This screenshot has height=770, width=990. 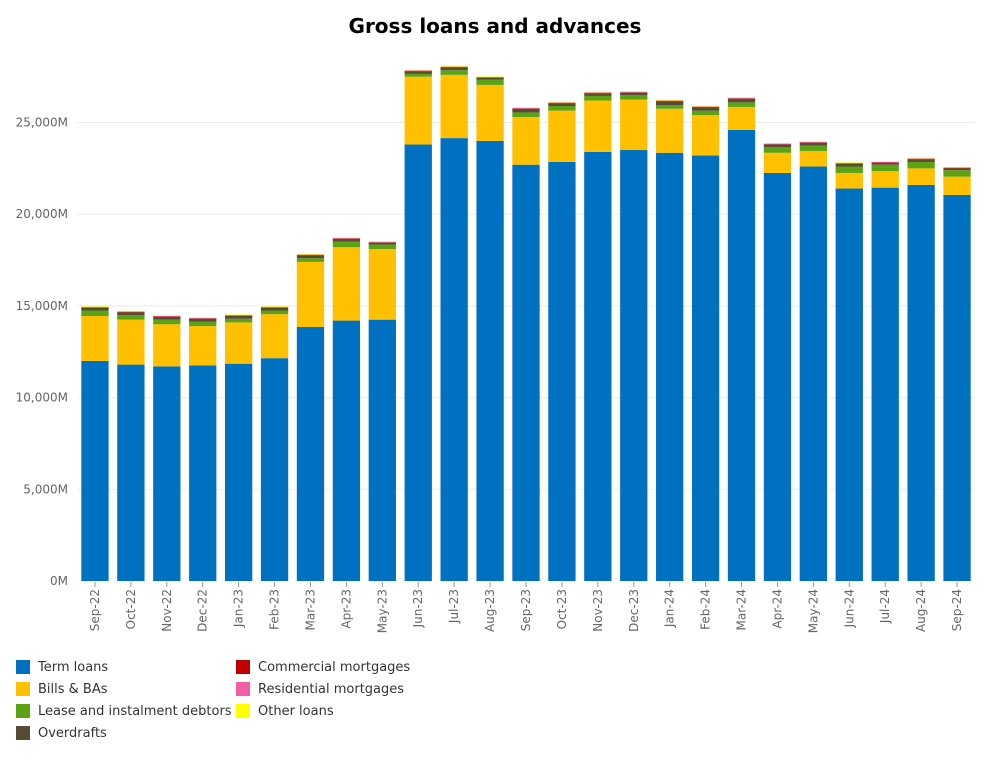 What do you see at coordinates (634, 610) in the screenshot?
I see `x-tick-label: Dec-23` at bounding box center [634, 610].